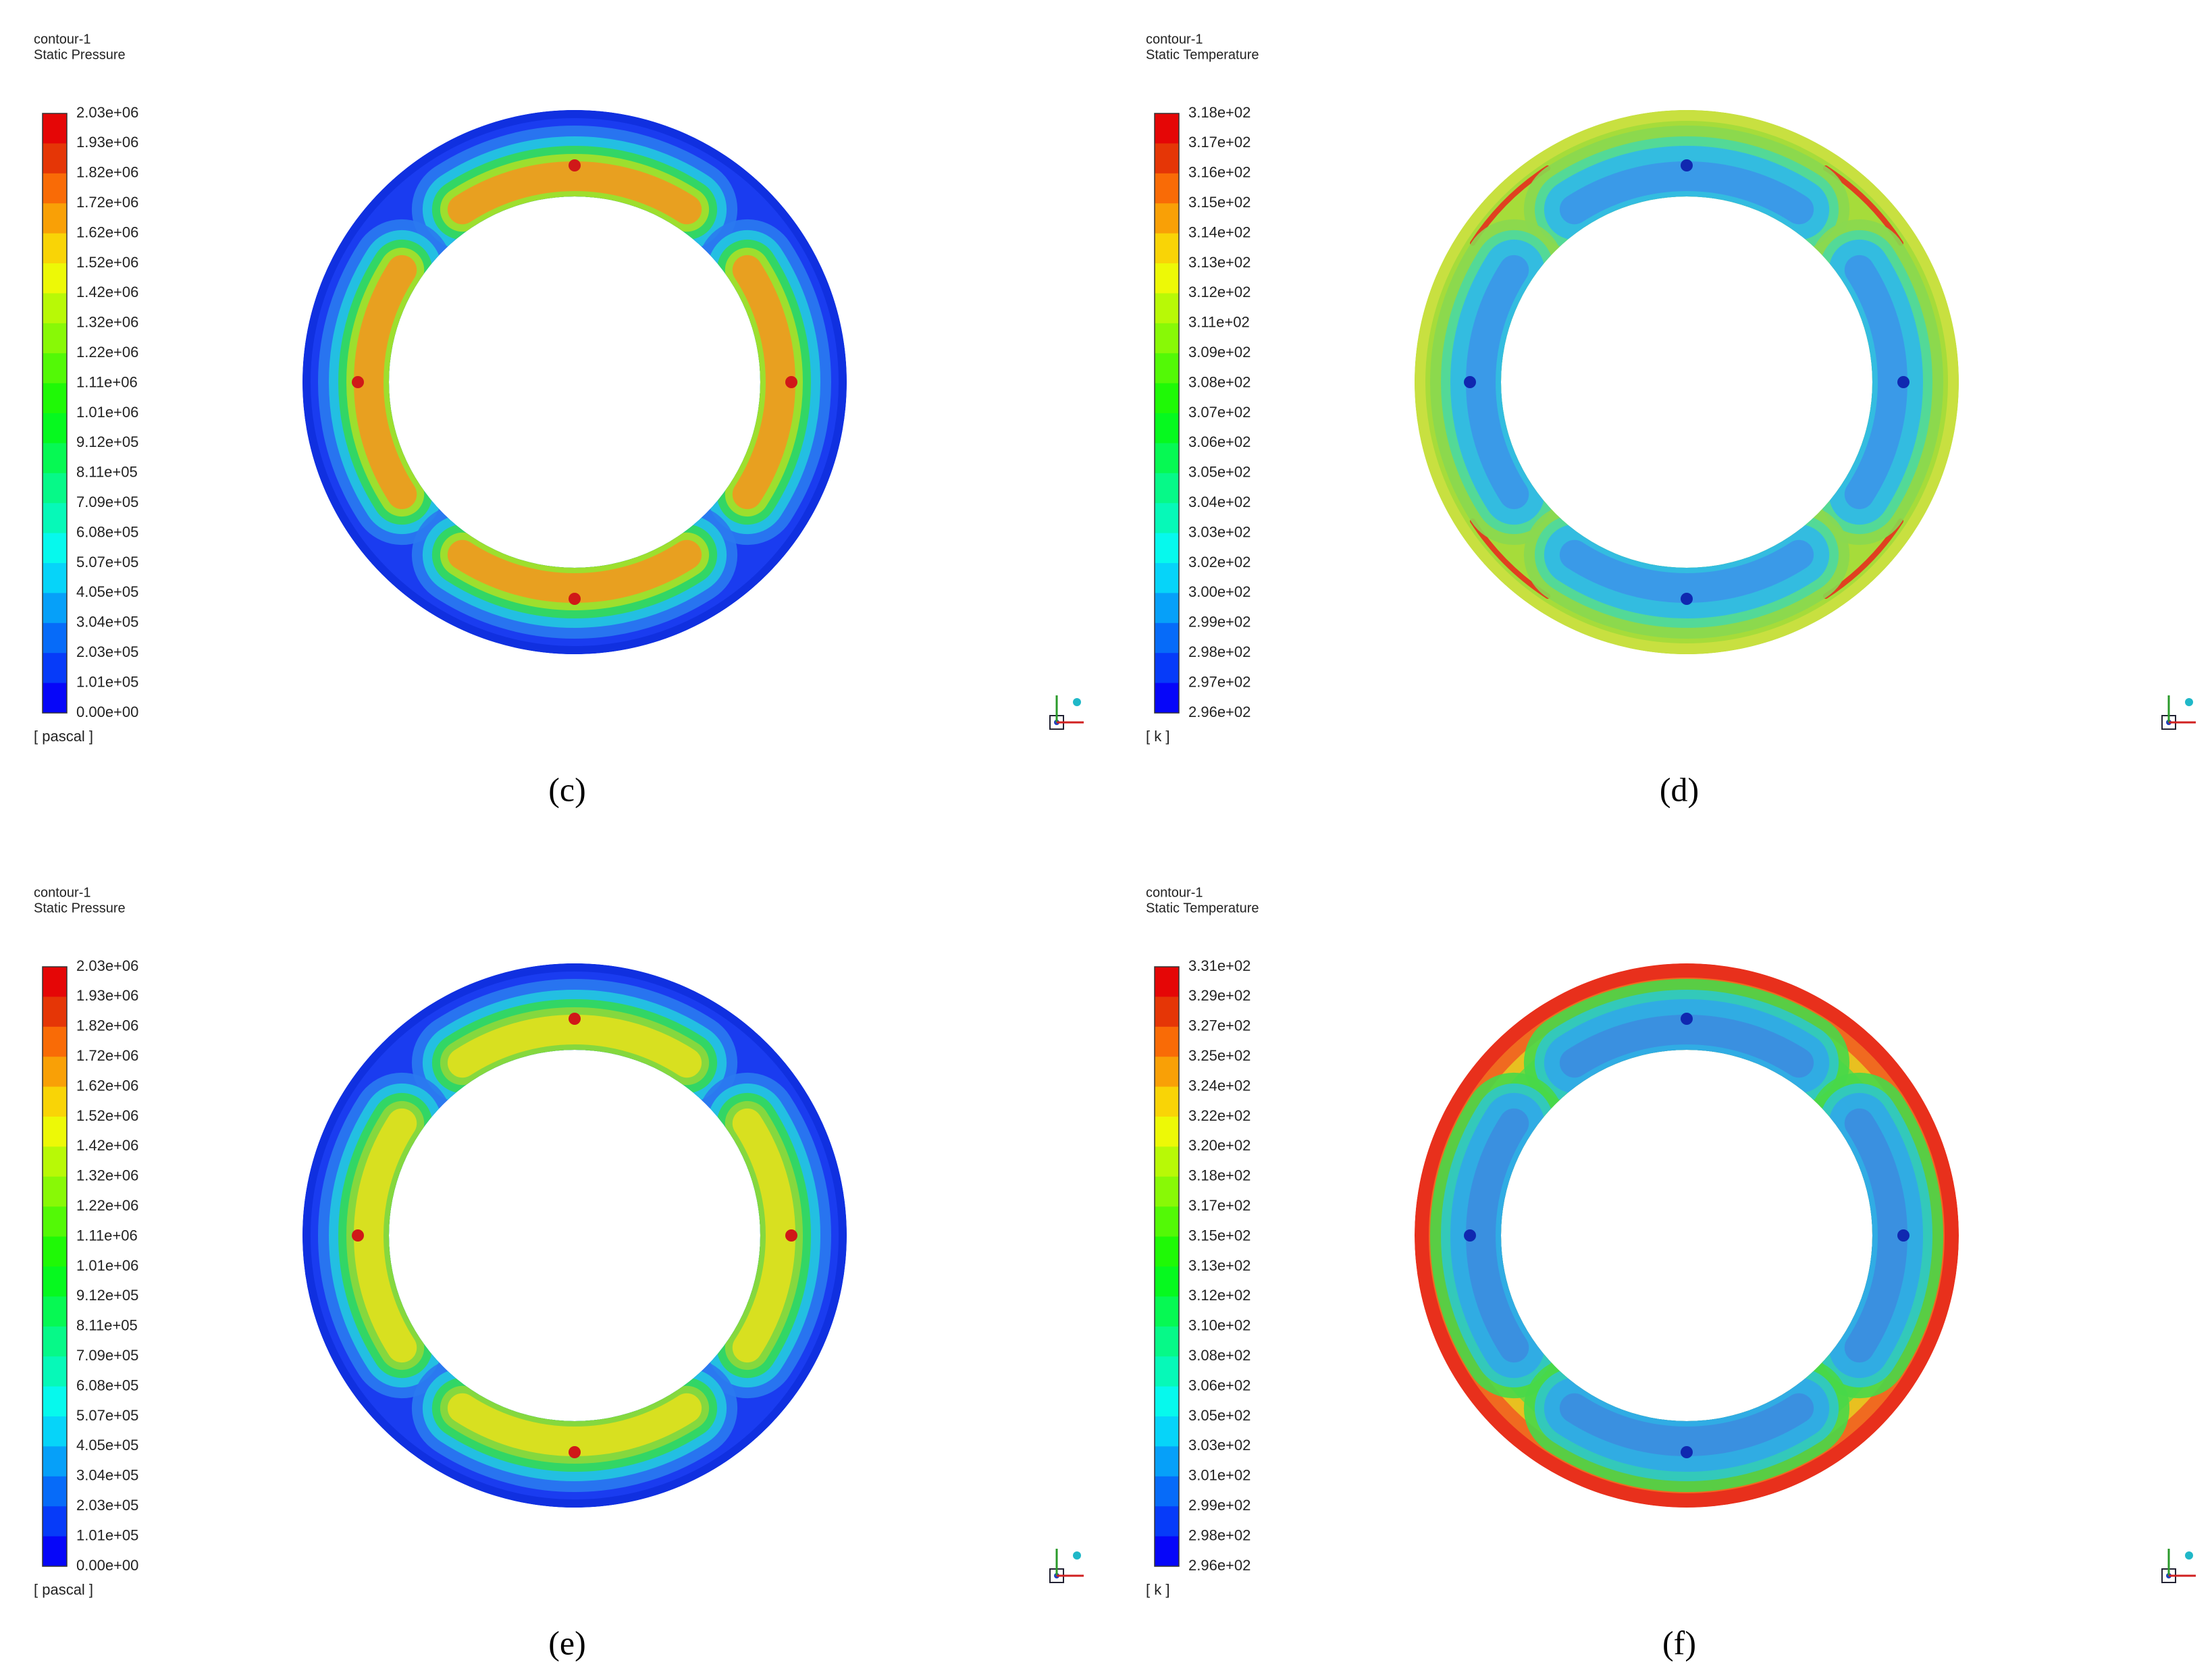 The width and height of the screenshot is (2212, 1677). Describe the element at coordinates (1679, 1642) in the screenshot. I see `caption: (f)` at that location.